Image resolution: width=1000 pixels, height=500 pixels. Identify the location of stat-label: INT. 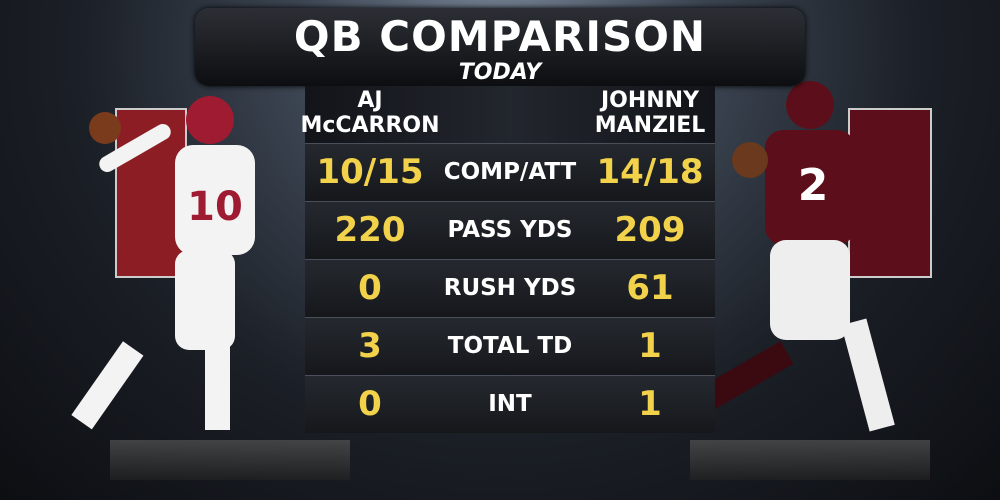
(510, 404).